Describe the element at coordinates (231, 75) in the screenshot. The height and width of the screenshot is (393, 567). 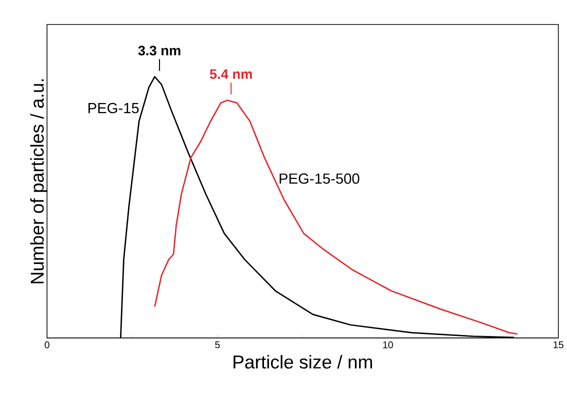
I see `annotation: 5.4 nm` at that location.